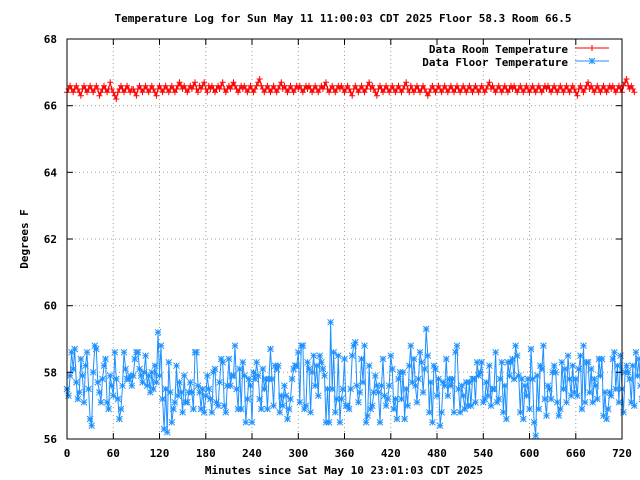 The width and height of the screenshot is (640, 480). What do you see at coordinates (206, 453) in the screenshot?
I see `x-tick-label: 180` at bounding box center [206, 453].